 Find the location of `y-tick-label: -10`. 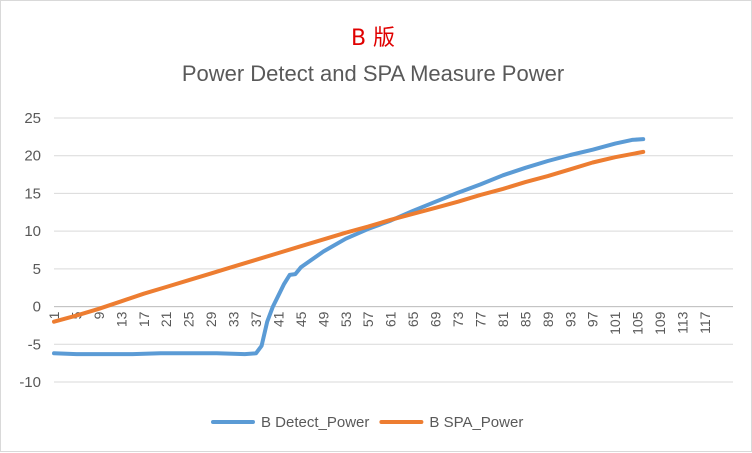

y-tick-label: -10 is located at coordinates (30, 382).